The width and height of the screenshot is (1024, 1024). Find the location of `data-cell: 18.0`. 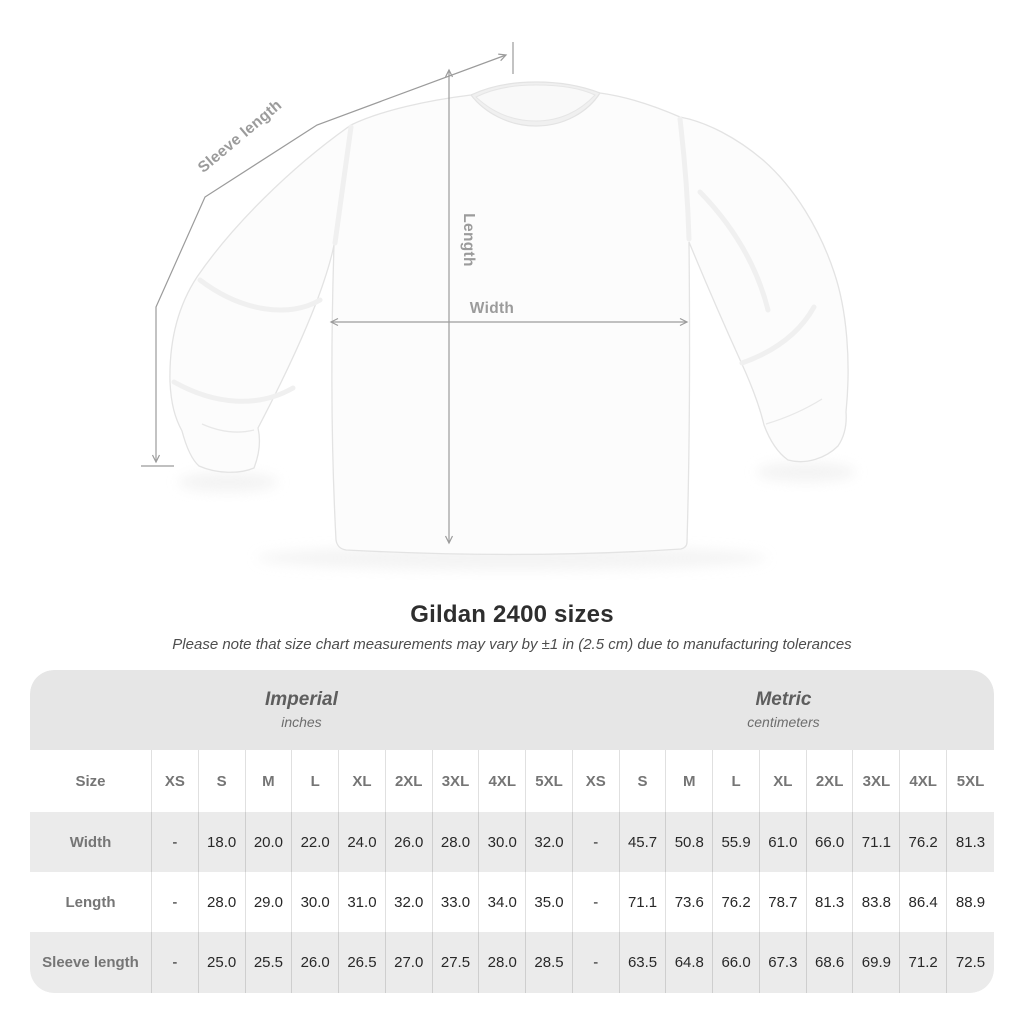

data-cell: 18.0 is located at coordinates (222, 842).